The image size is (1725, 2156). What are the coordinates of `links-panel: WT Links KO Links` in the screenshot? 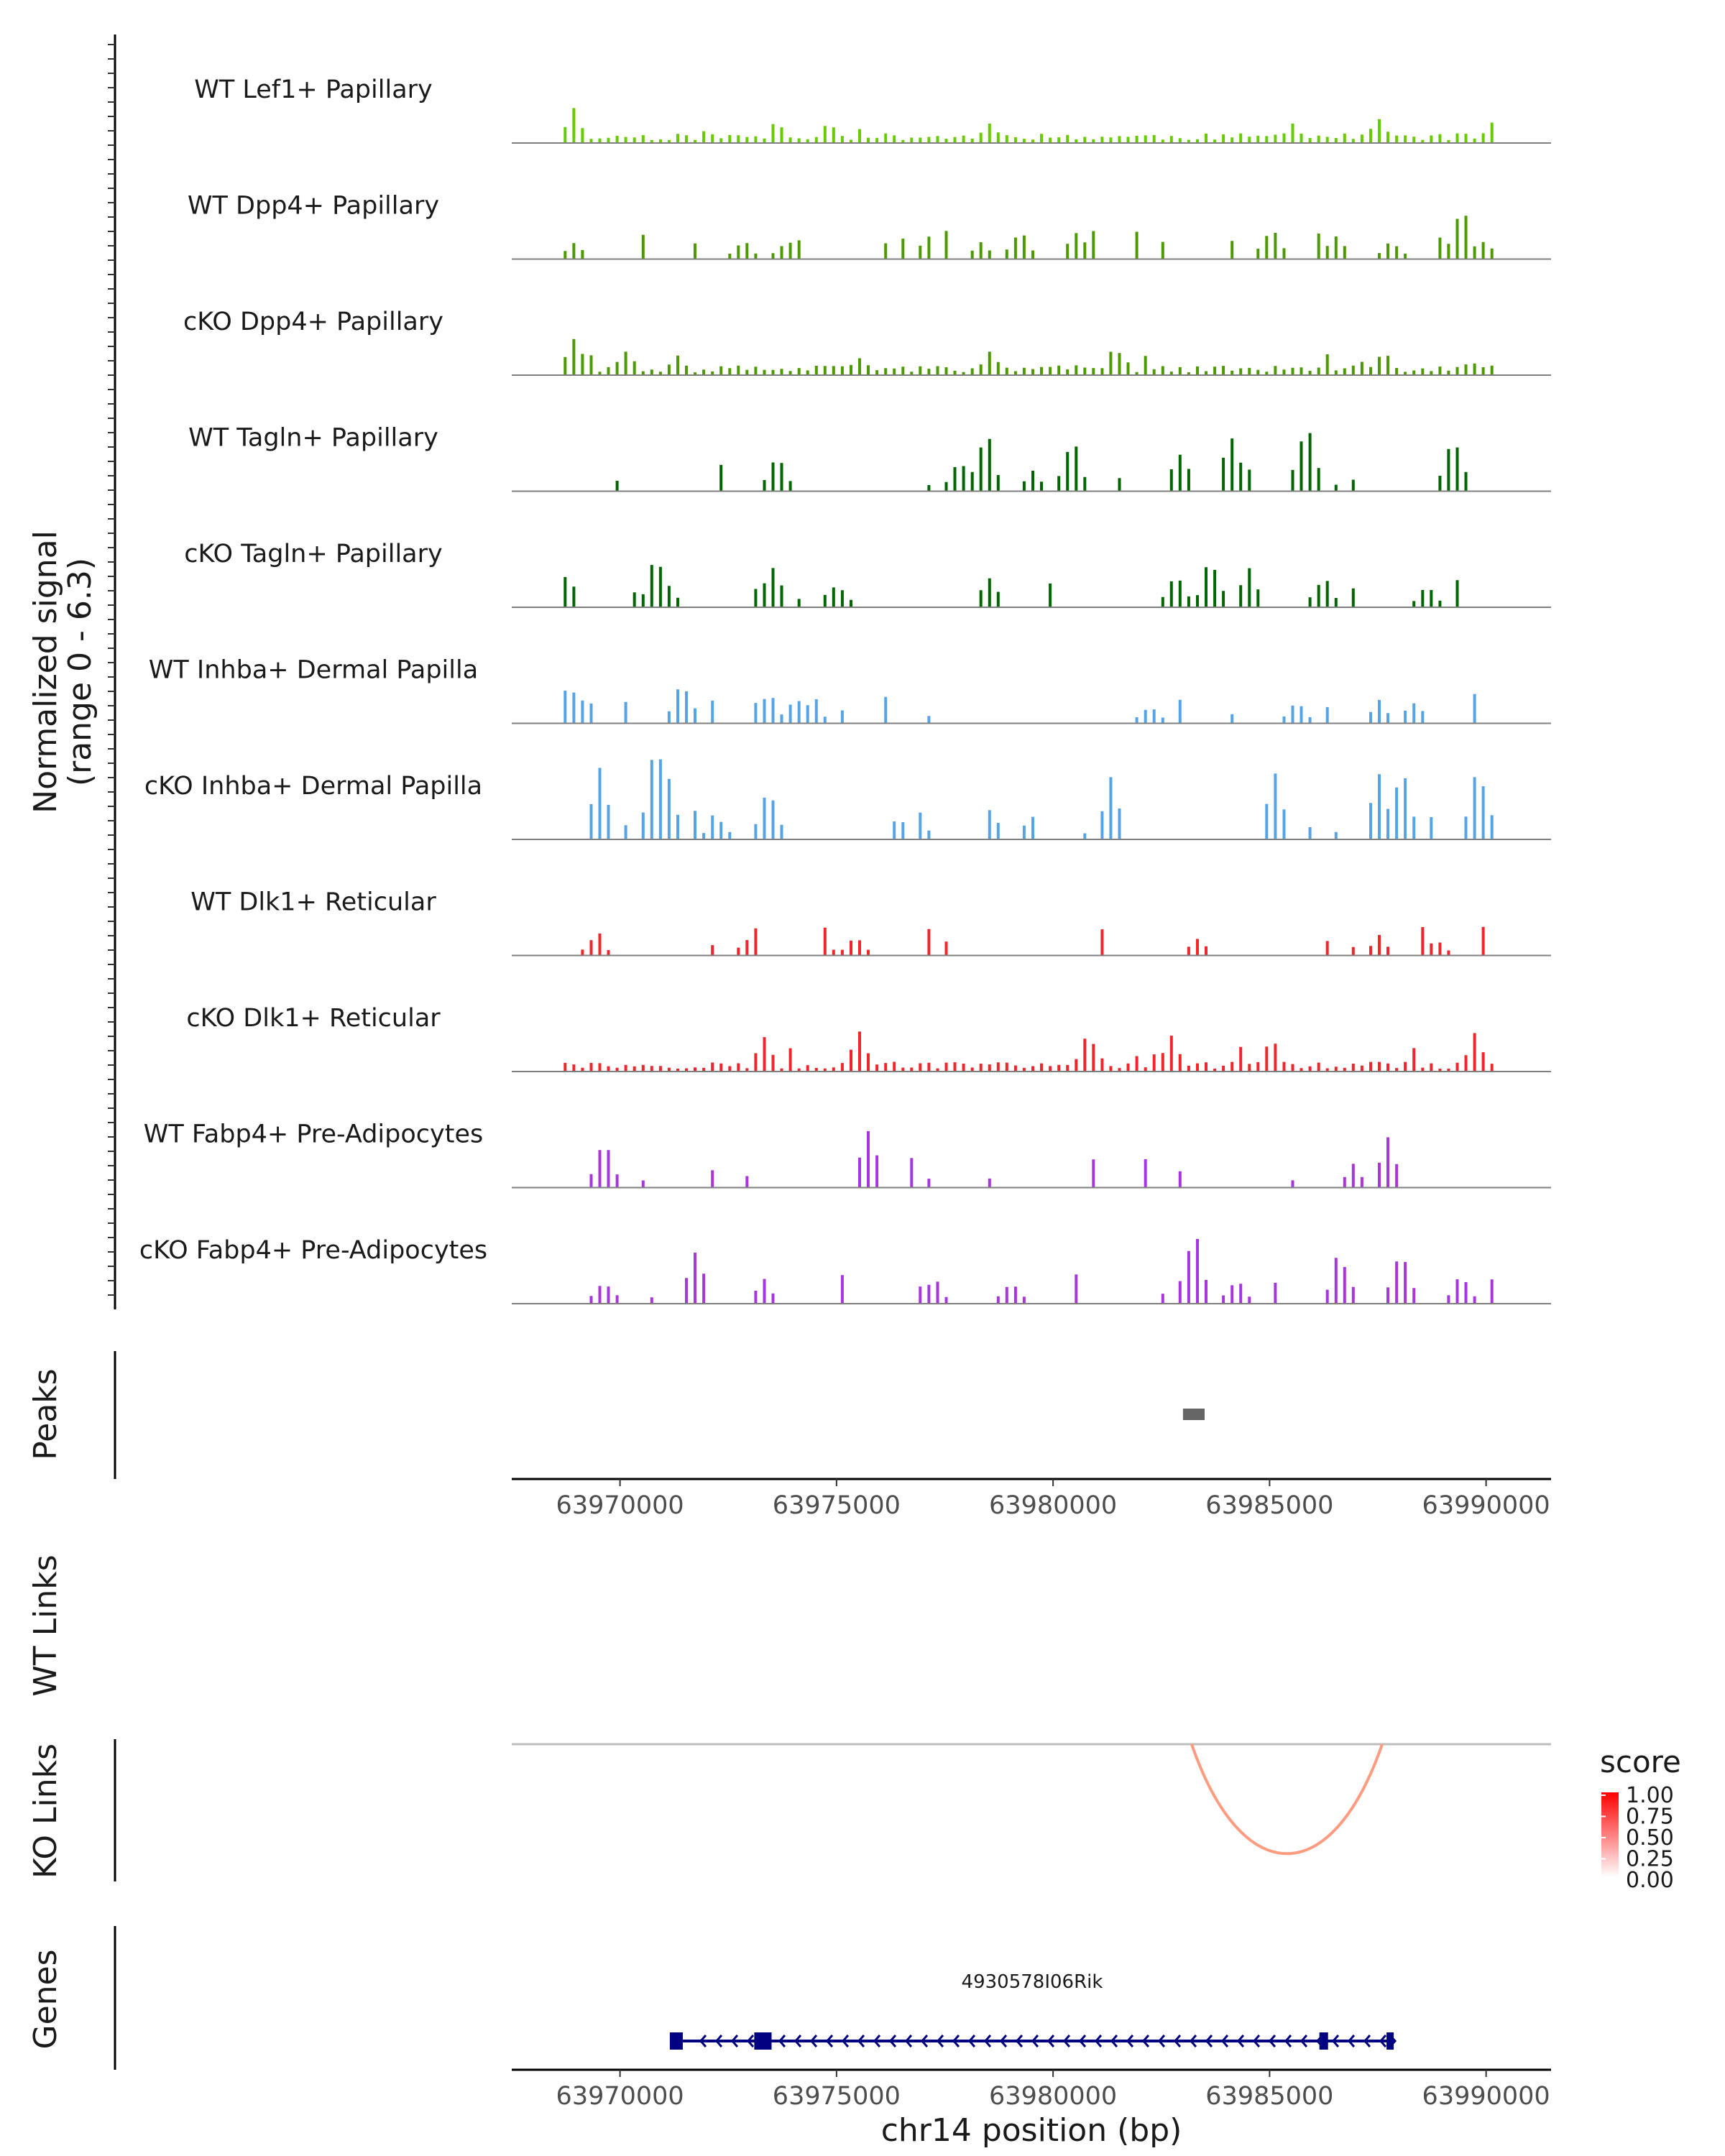 It's located at (789, 1718).